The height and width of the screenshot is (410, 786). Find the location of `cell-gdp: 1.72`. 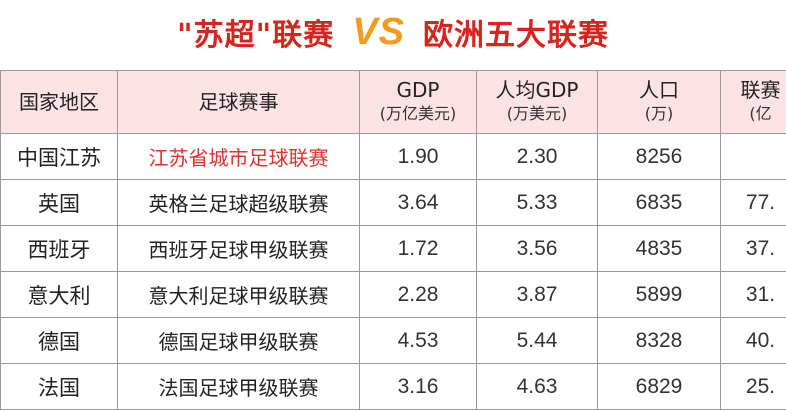

cell-gdp: 1.72 is located at coordinates (418, 248).